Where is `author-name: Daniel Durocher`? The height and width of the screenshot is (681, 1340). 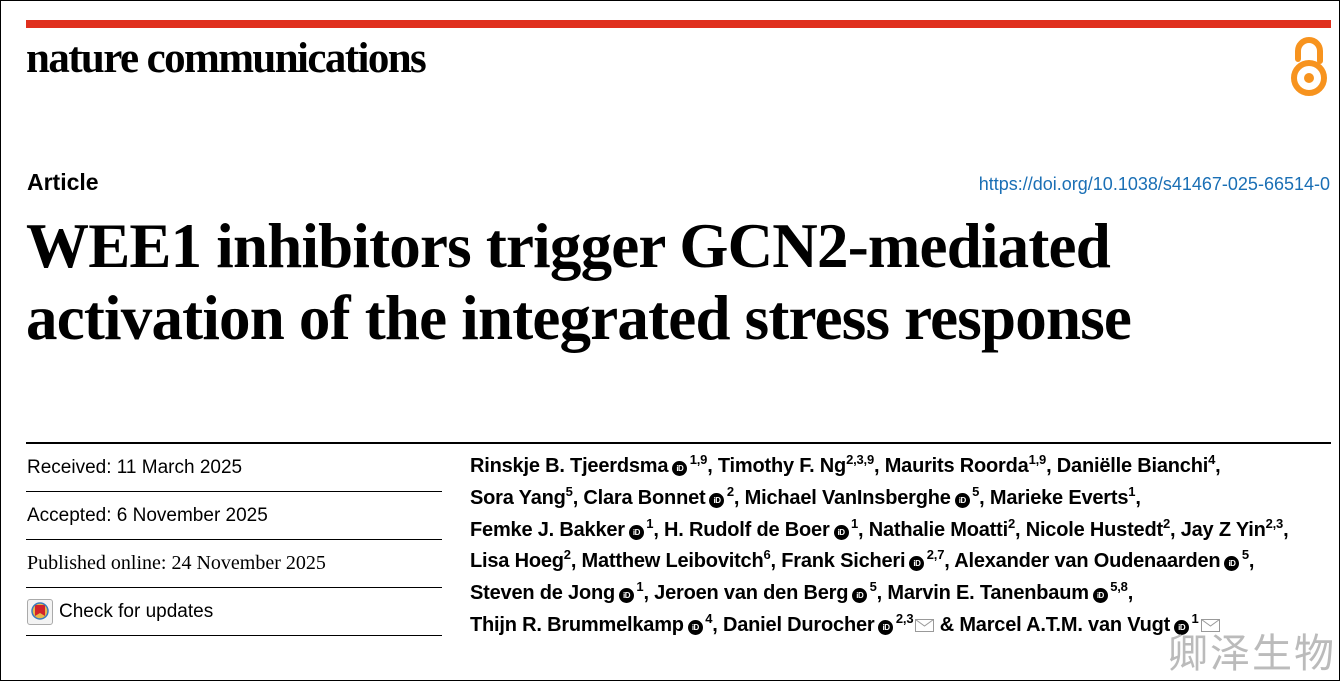
author-name: Daniel Durocher is located at coordinates (798, 624).